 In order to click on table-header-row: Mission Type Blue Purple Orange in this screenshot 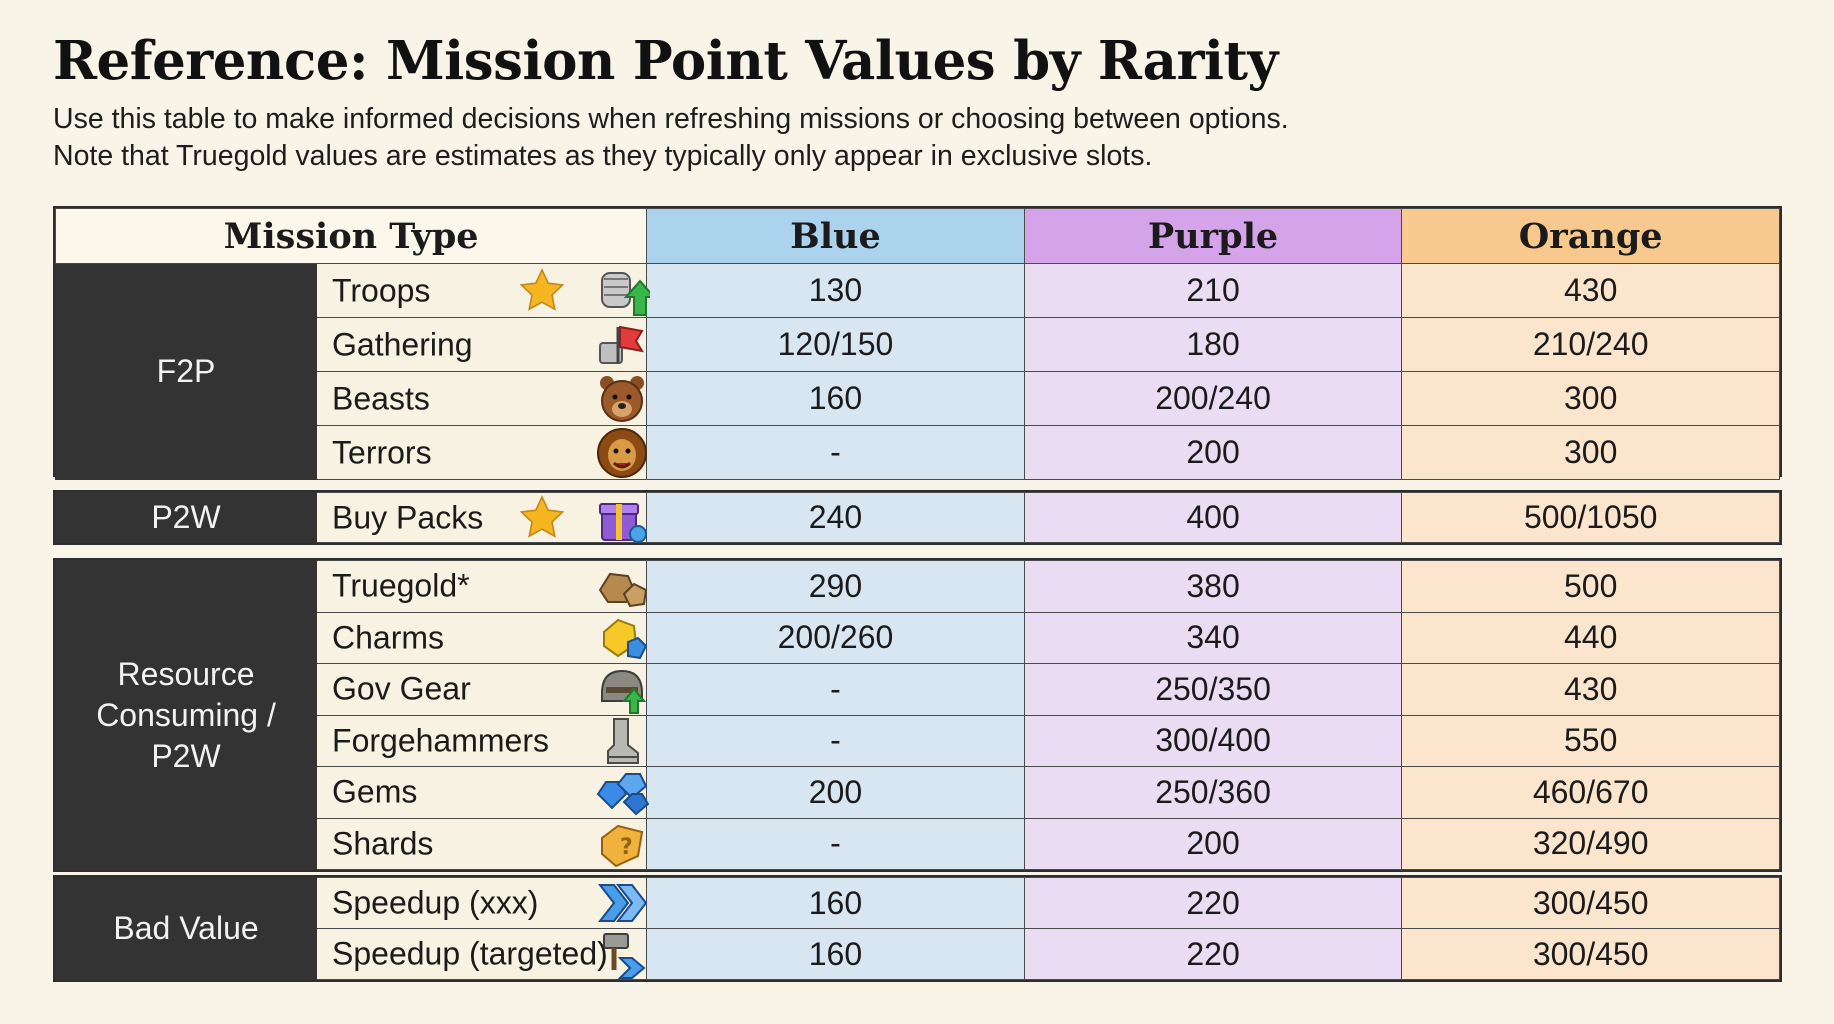, I will do `click(917, 236)`.